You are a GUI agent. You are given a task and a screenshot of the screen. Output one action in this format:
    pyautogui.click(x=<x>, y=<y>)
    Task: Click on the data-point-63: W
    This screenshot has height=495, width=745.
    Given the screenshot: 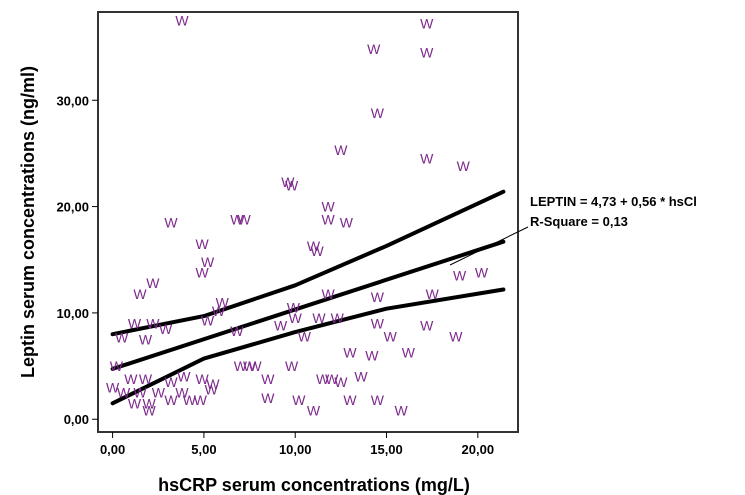 What is the action you would take?
    pyautogui.click(x=323, y=379)
    